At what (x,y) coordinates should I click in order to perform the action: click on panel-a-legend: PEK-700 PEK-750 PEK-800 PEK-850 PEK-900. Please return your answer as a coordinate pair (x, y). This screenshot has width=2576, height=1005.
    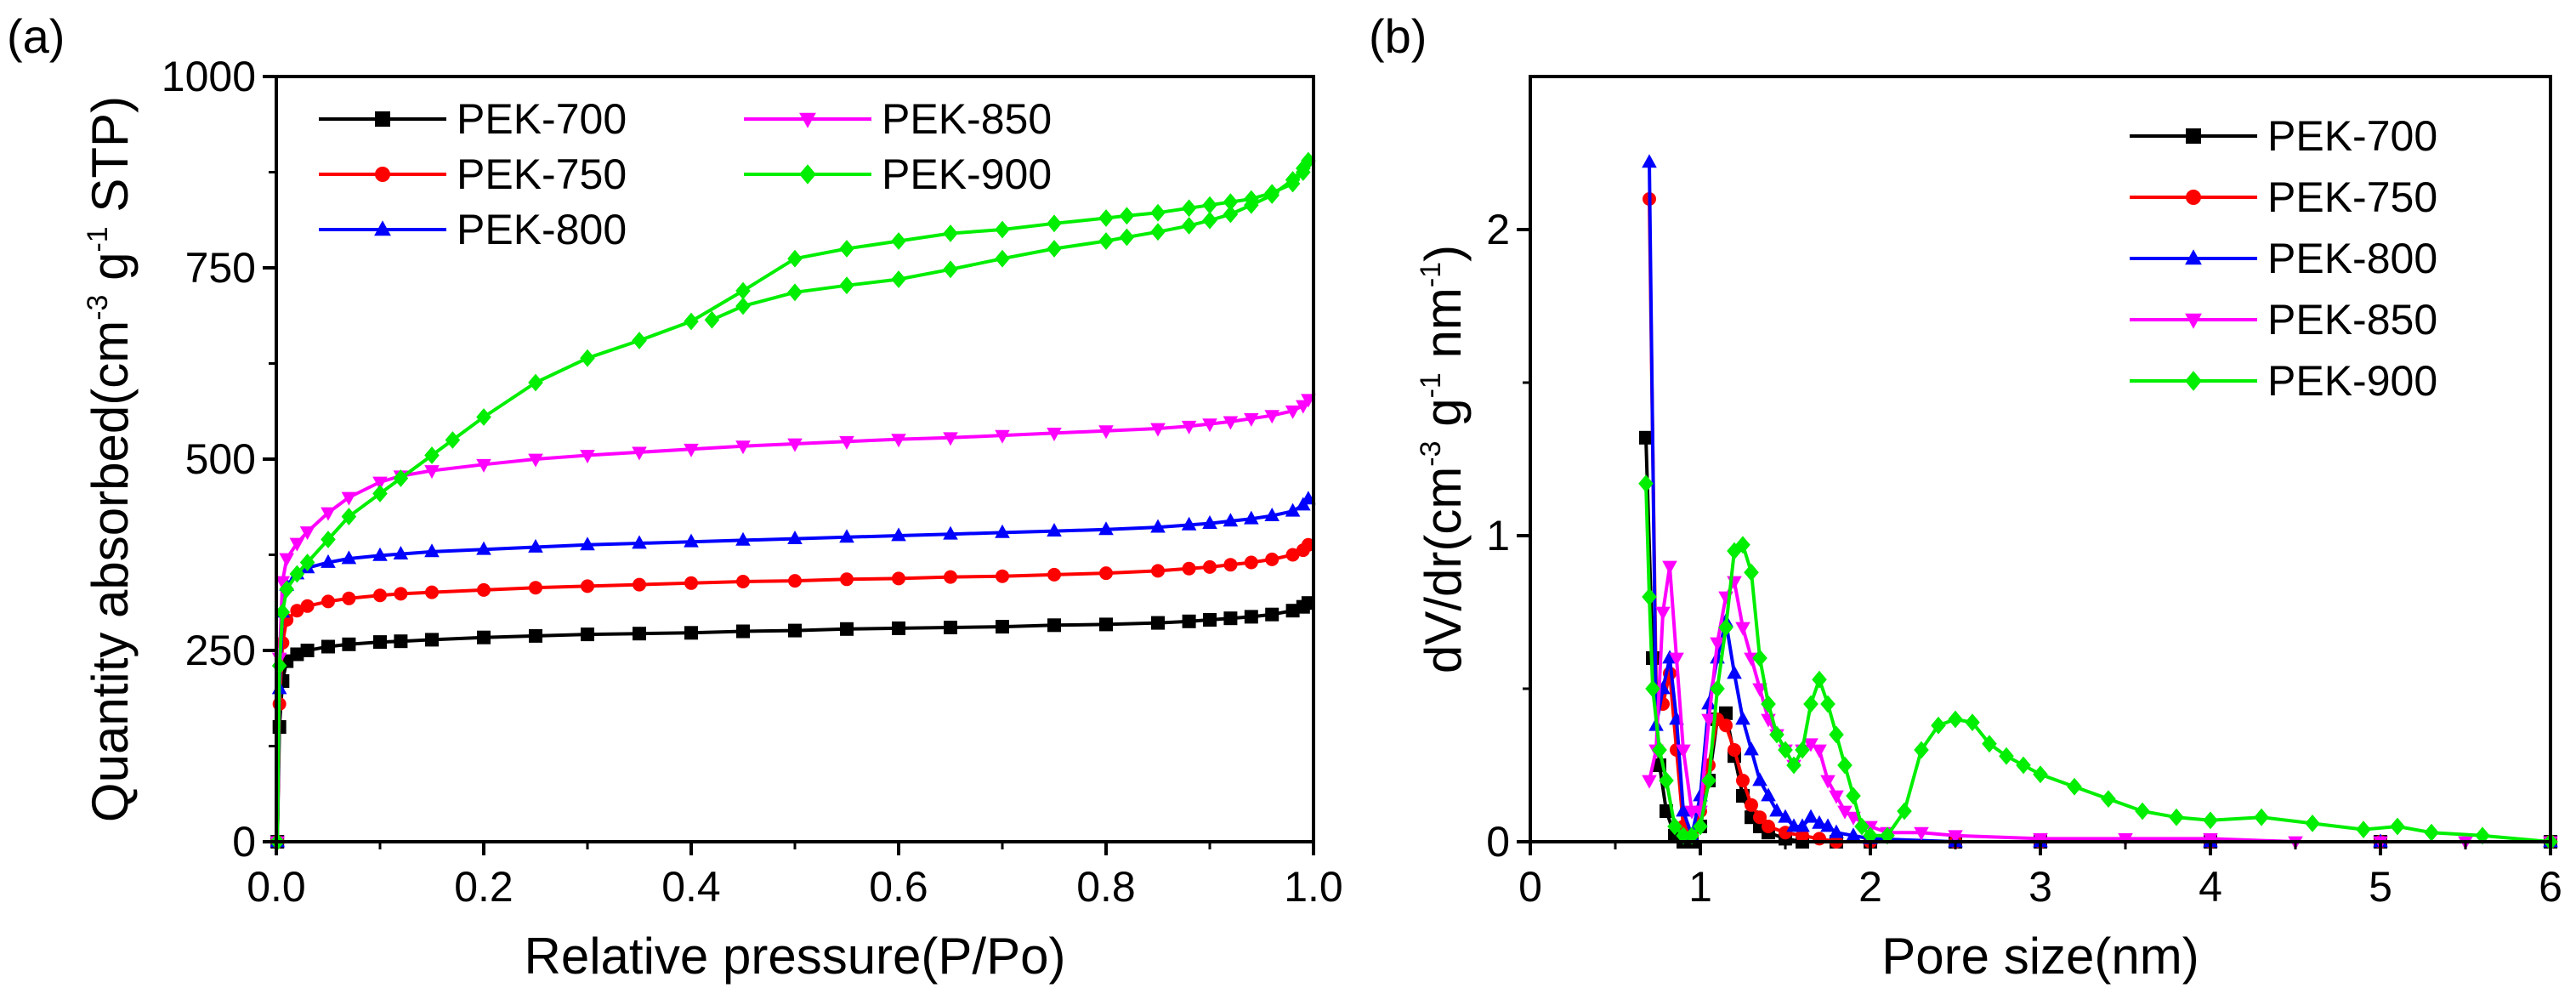
    Looking at the image, I should click on (686, 174).